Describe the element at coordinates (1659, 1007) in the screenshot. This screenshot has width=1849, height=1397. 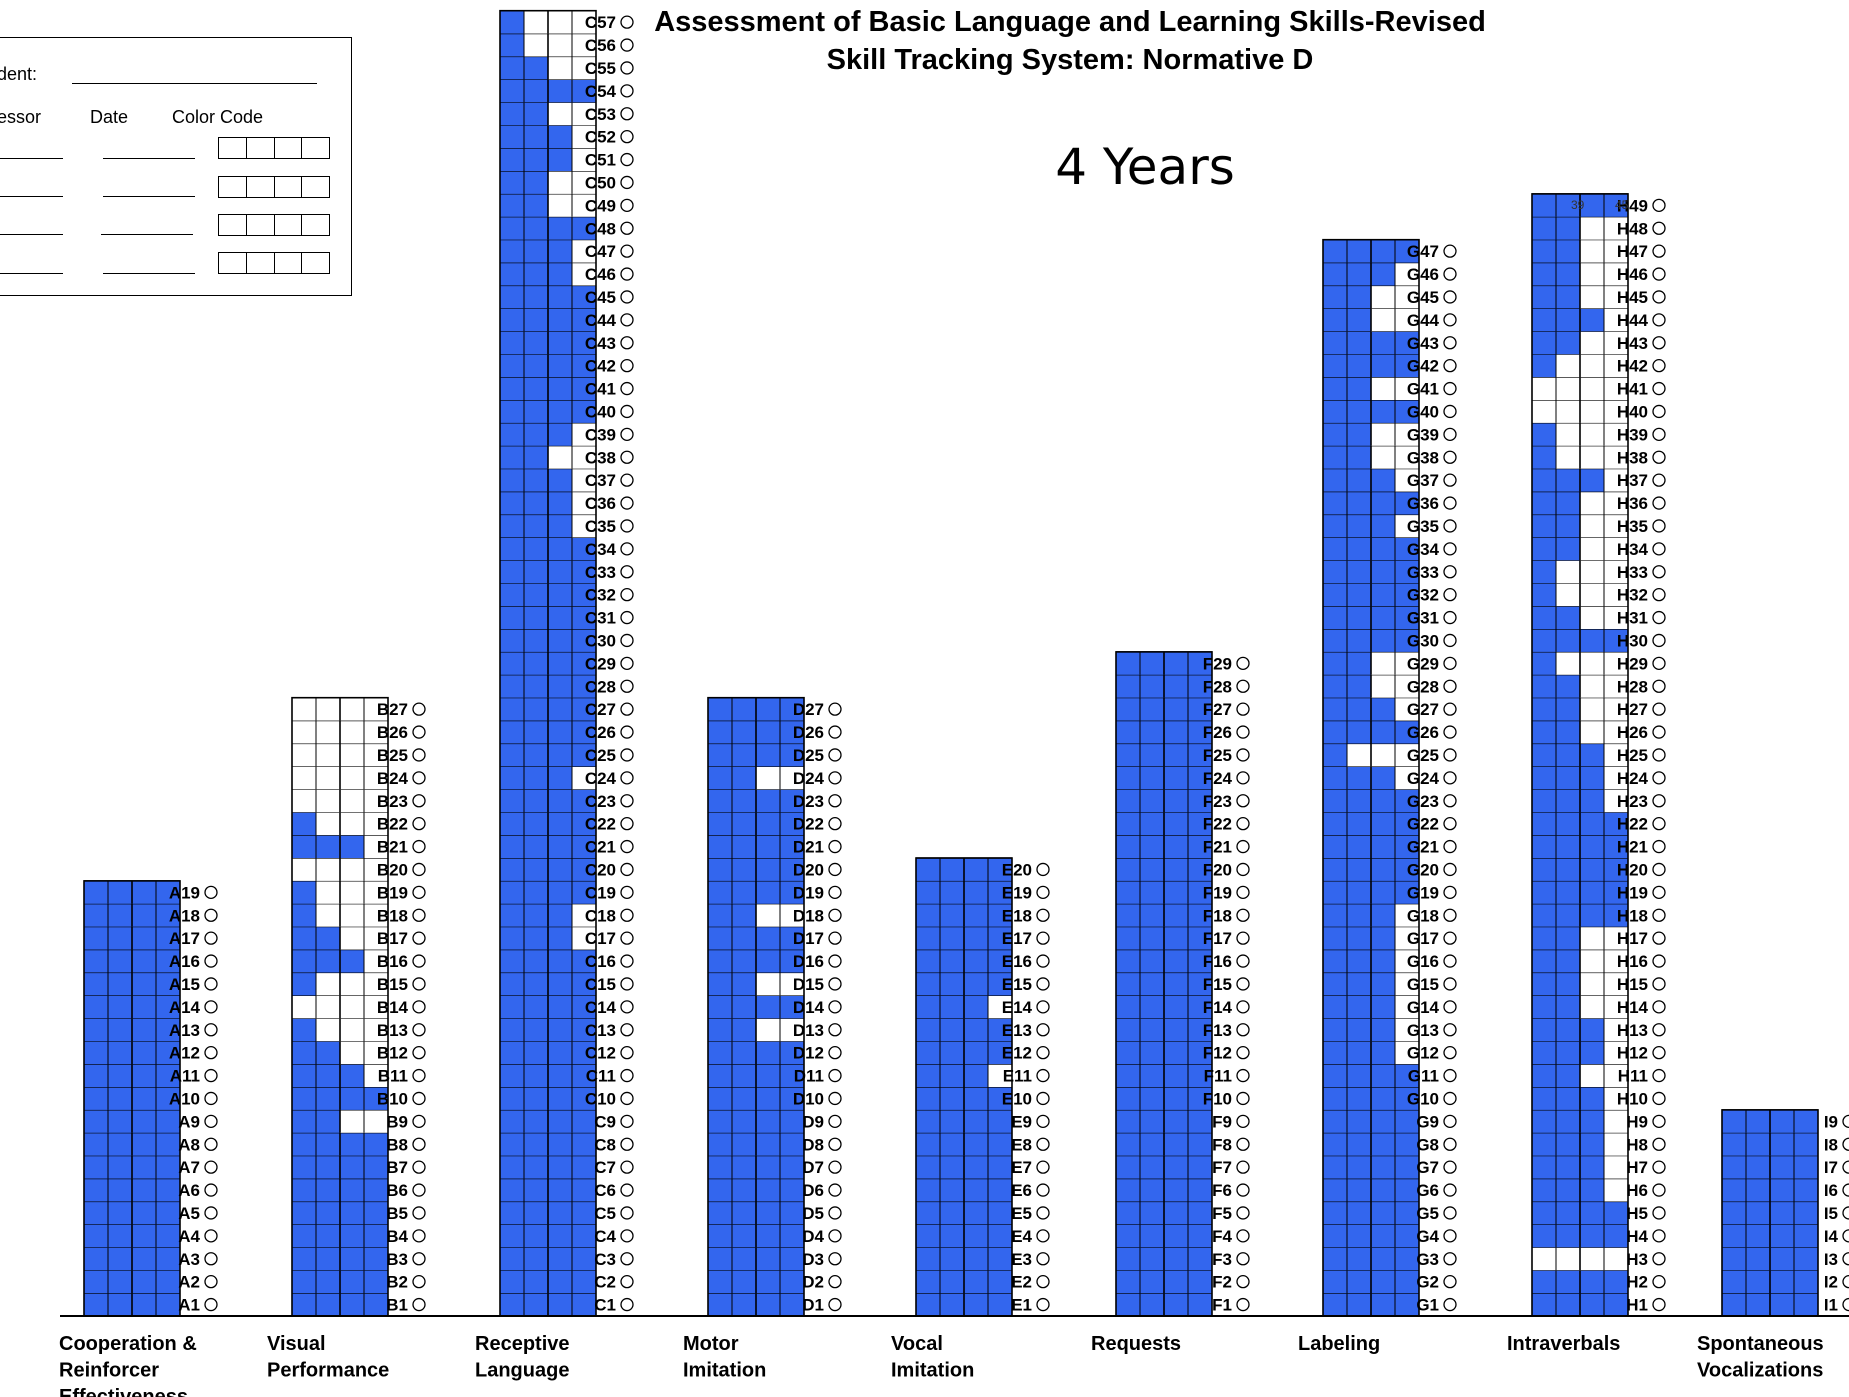
I see `item-bubble-H14` at that location.